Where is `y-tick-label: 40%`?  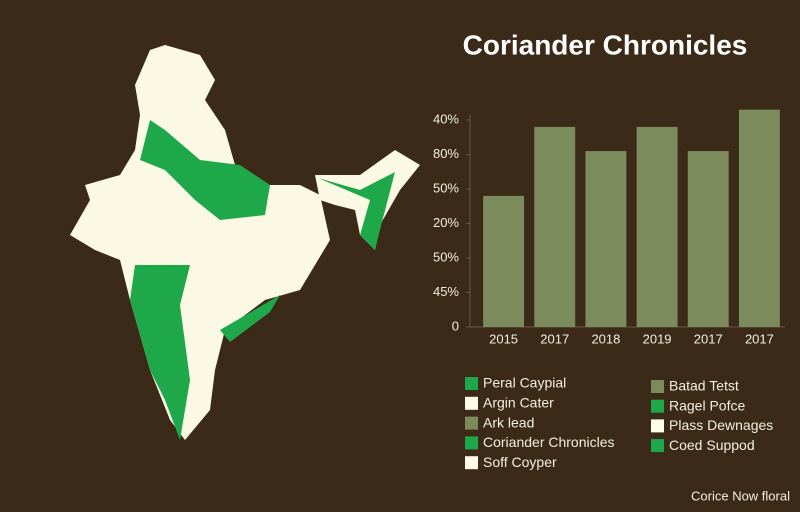
y-tick-label: 40% is located at coordinates (446, 118).